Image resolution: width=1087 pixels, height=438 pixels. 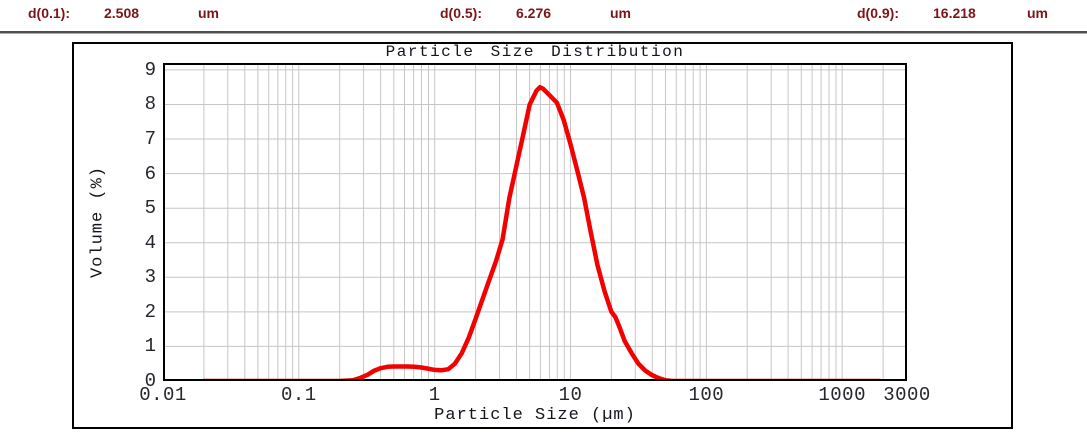 I want to click on y-tick-label: 4, so click(x=150, y=242).